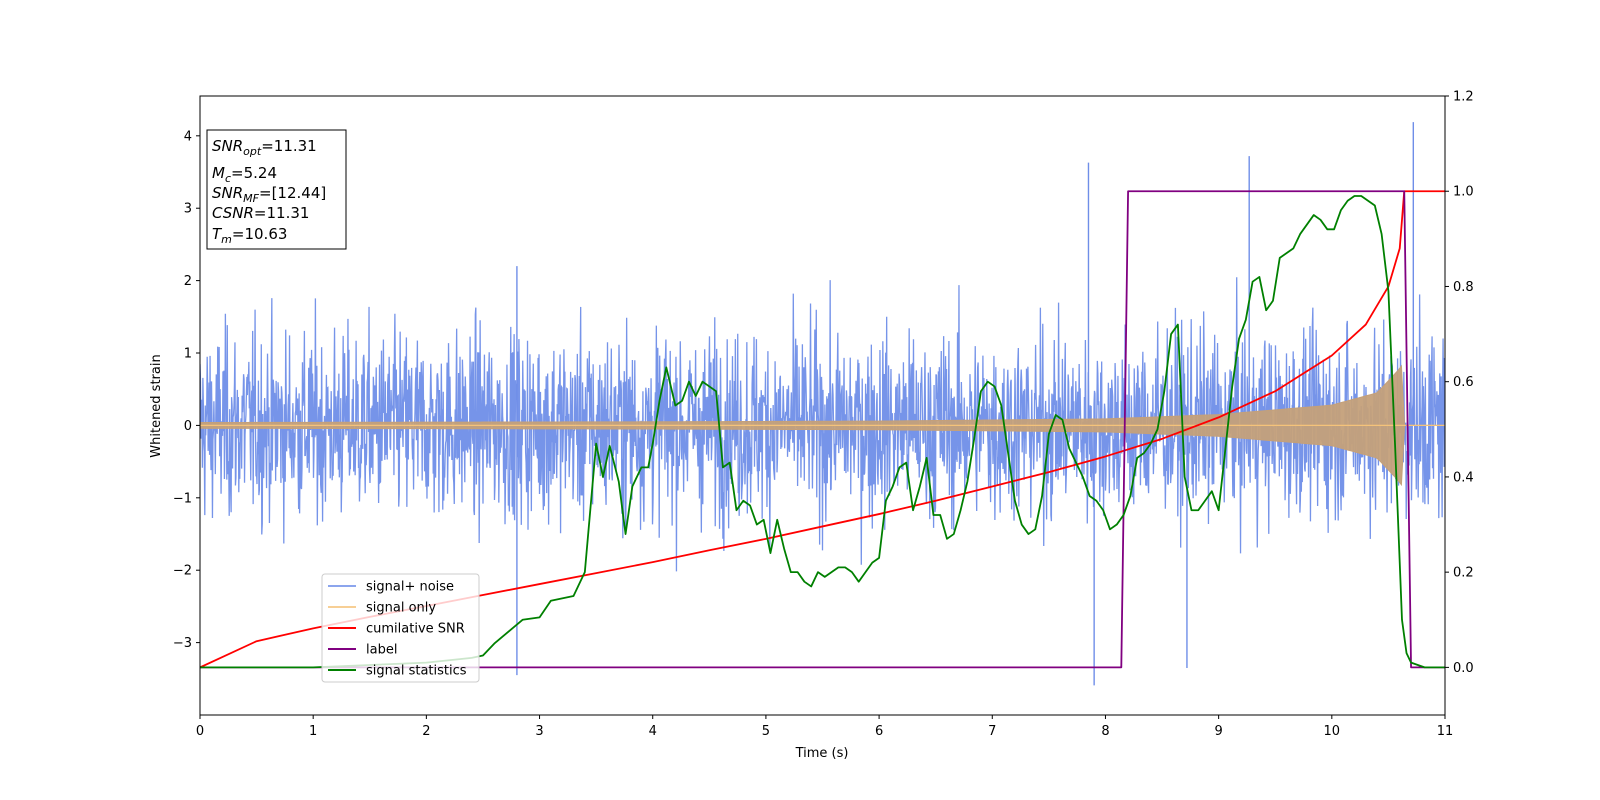 Image resolution: width=1600 pixels, height=800 pixels. I want to click on x-tick-label: 10, so click(1332, 731).